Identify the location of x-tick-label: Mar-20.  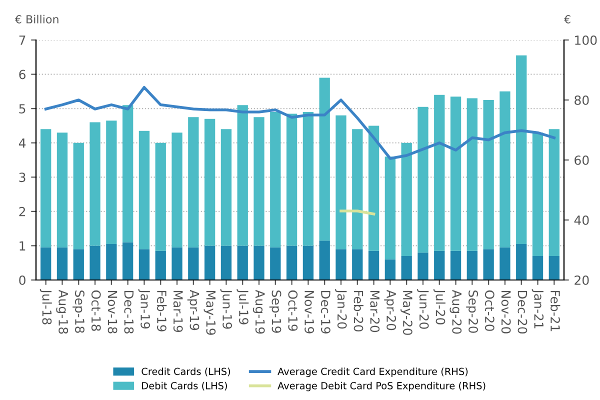
(375, 311).